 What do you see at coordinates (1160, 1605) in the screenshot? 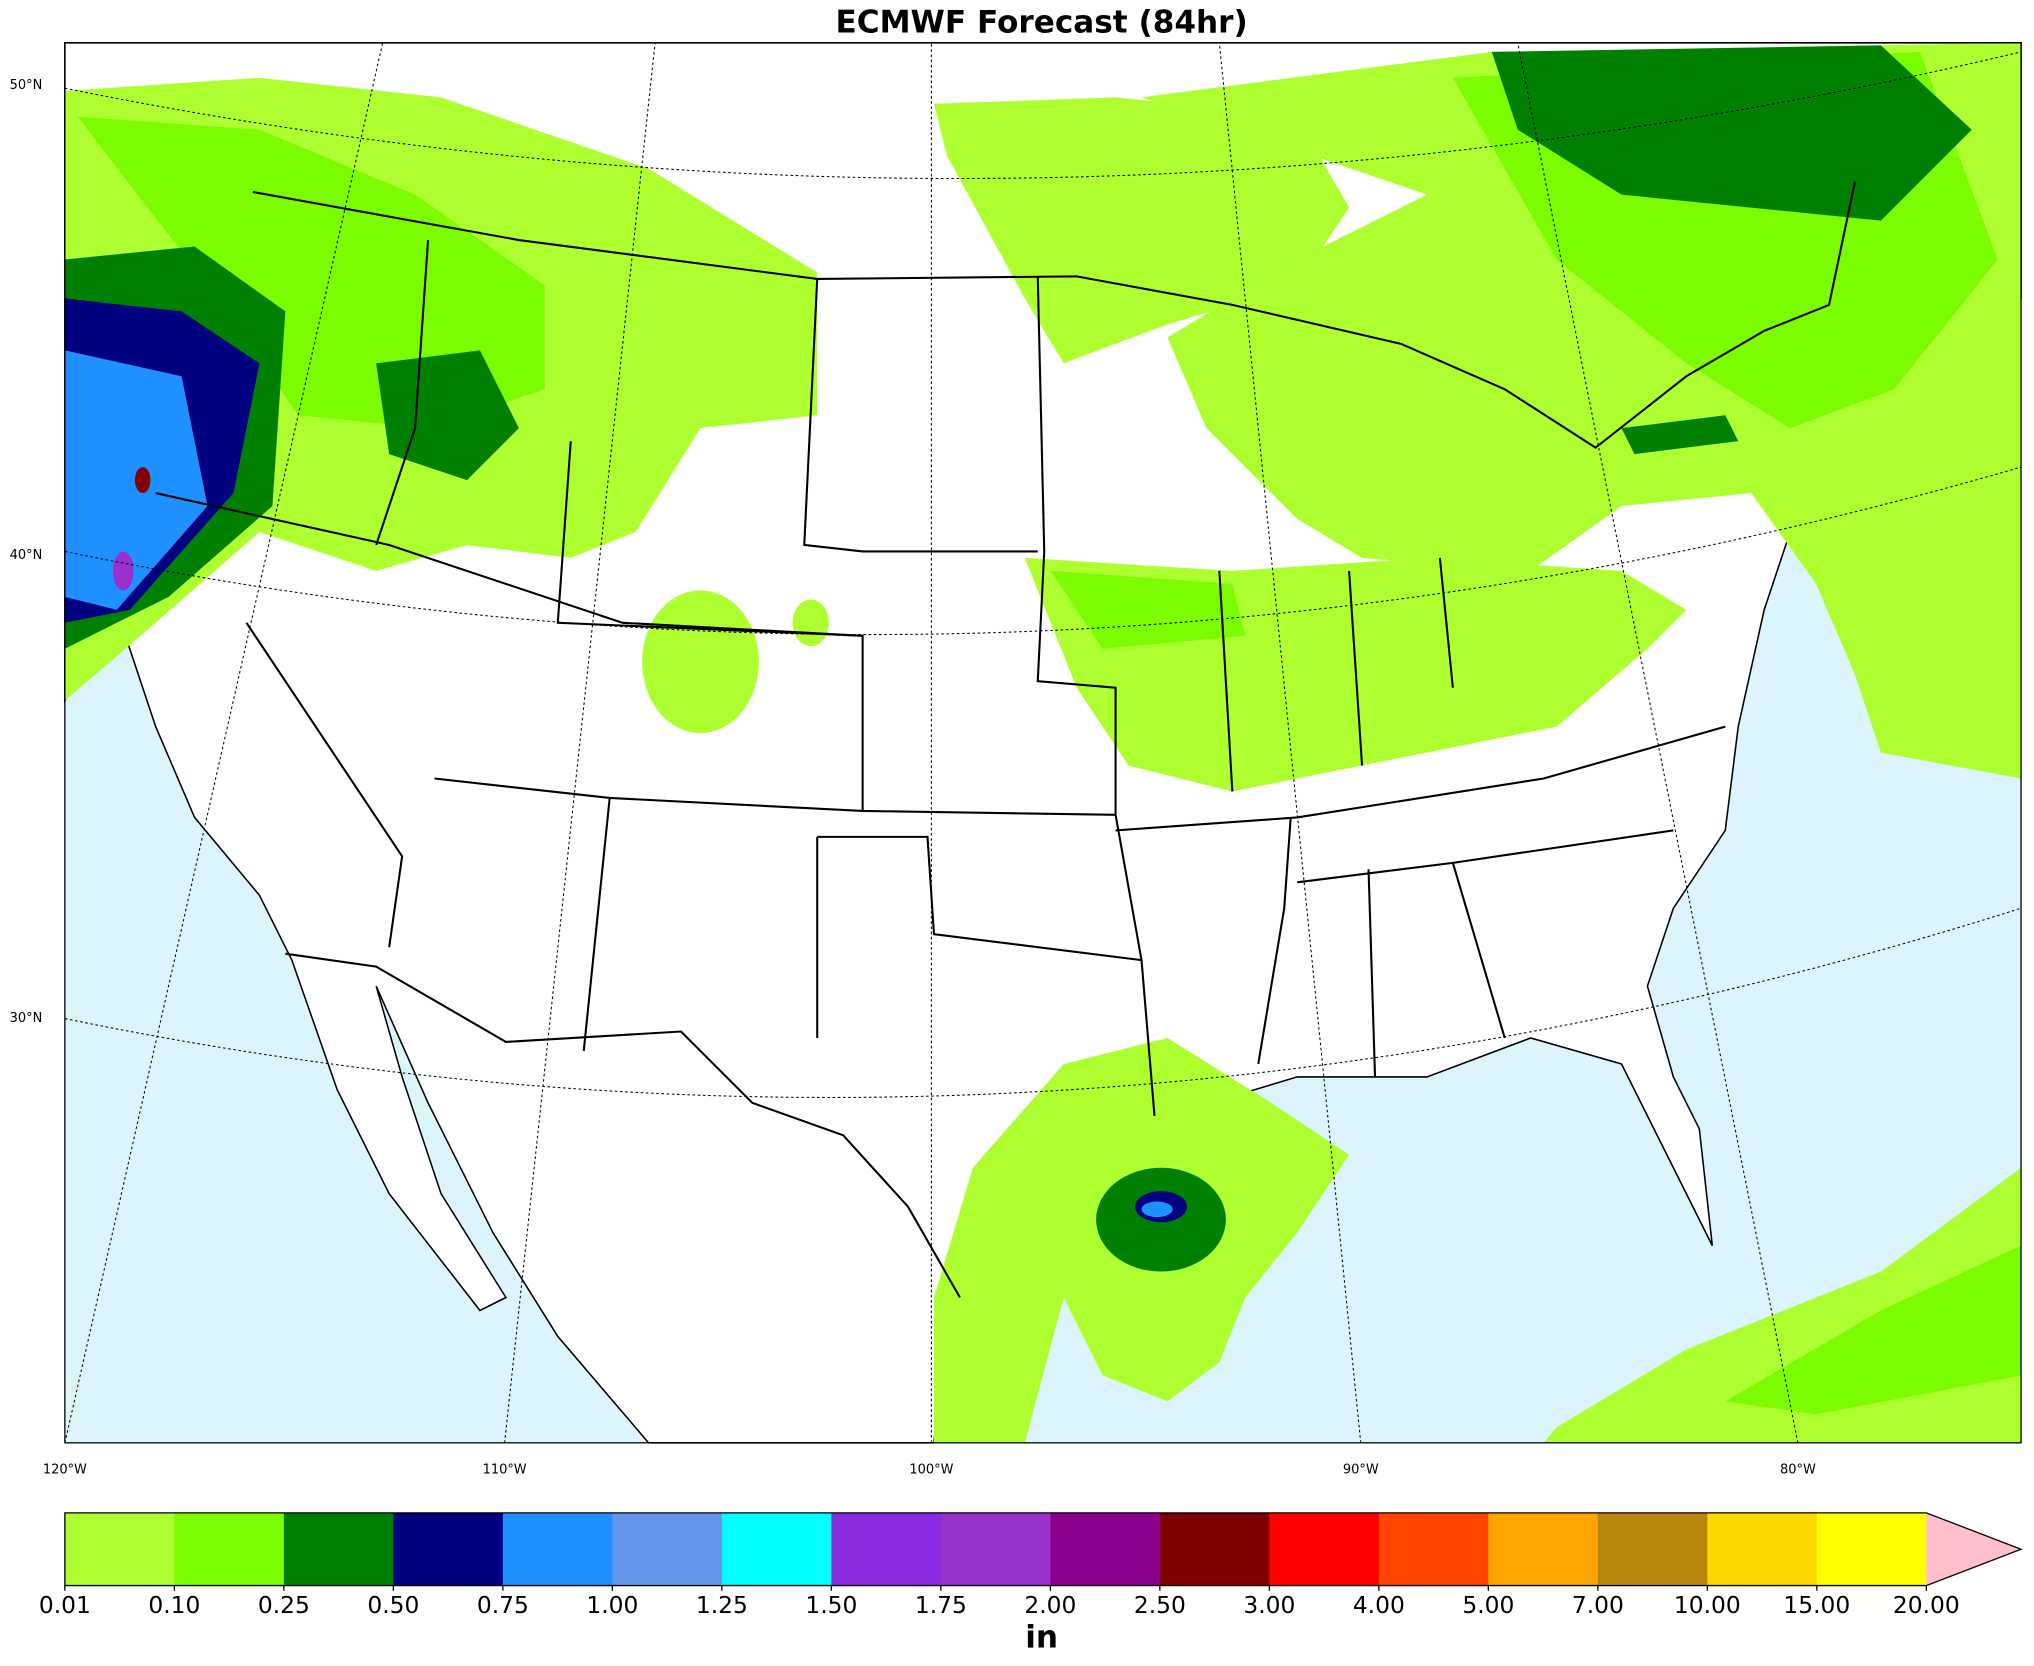
I see `colorbar-tick-label: 2.50` at bounding box center [1160, 1605].